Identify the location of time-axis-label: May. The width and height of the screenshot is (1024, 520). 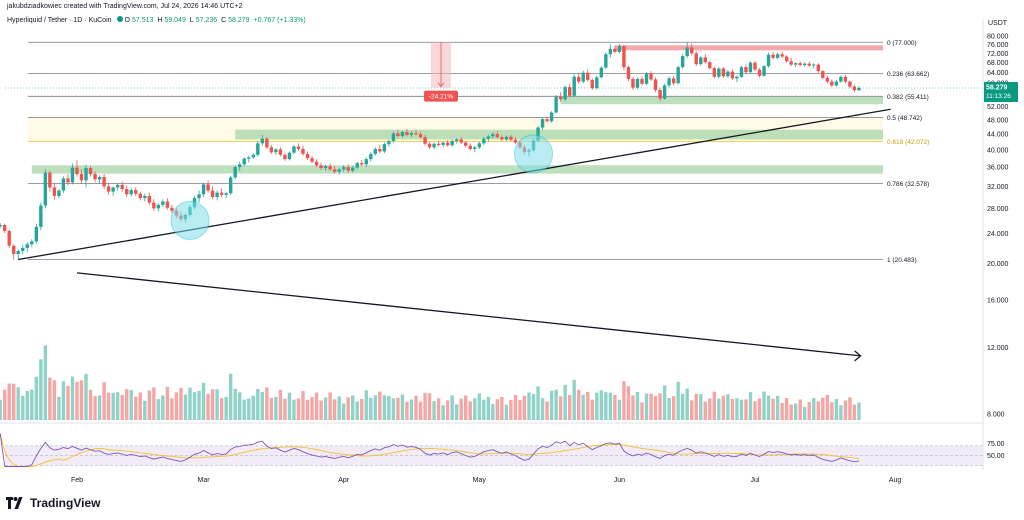
(480, 480).